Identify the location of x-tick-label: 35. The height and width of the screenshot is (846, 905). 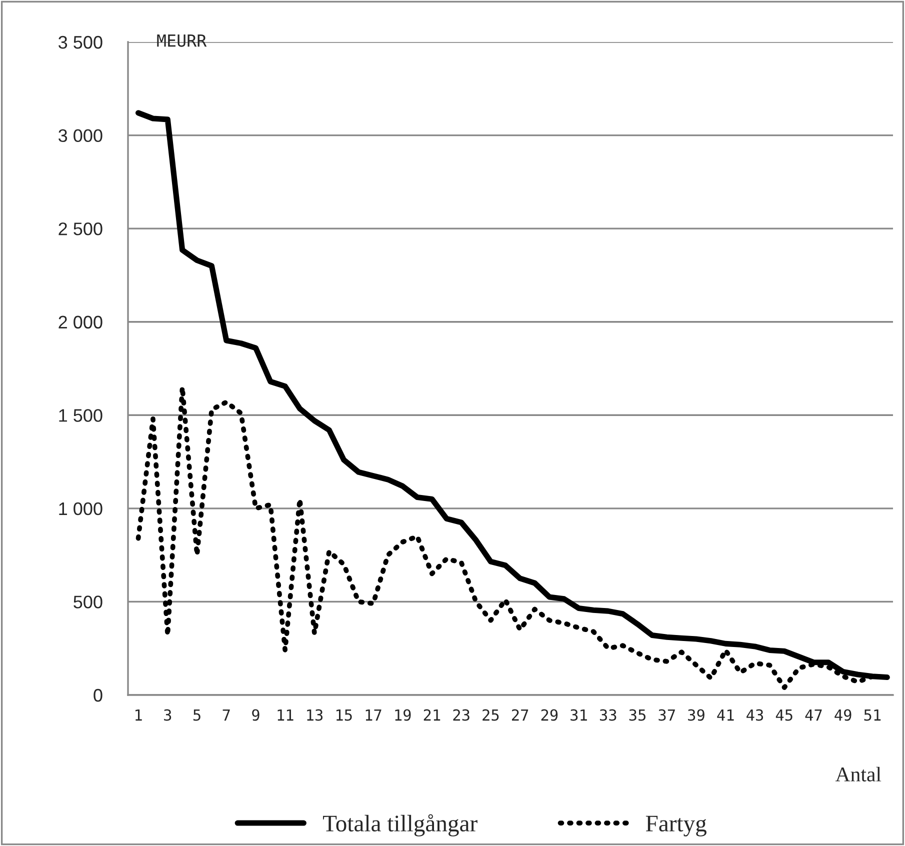
(637, 715).